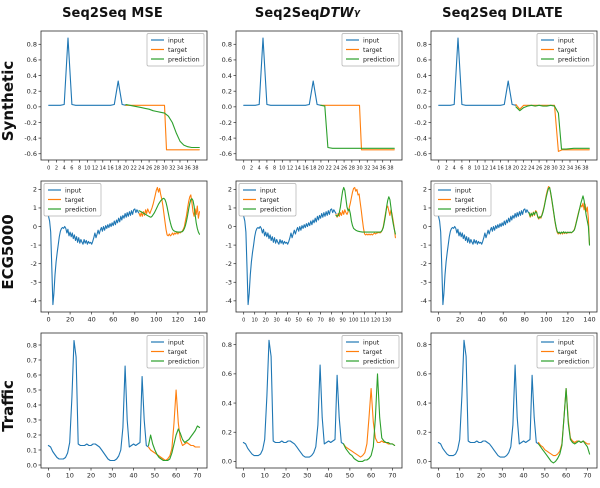  Describe the element at coordinates (574, 59) in the screenshot. I see `legend-label-prediction: prediction` at that location.